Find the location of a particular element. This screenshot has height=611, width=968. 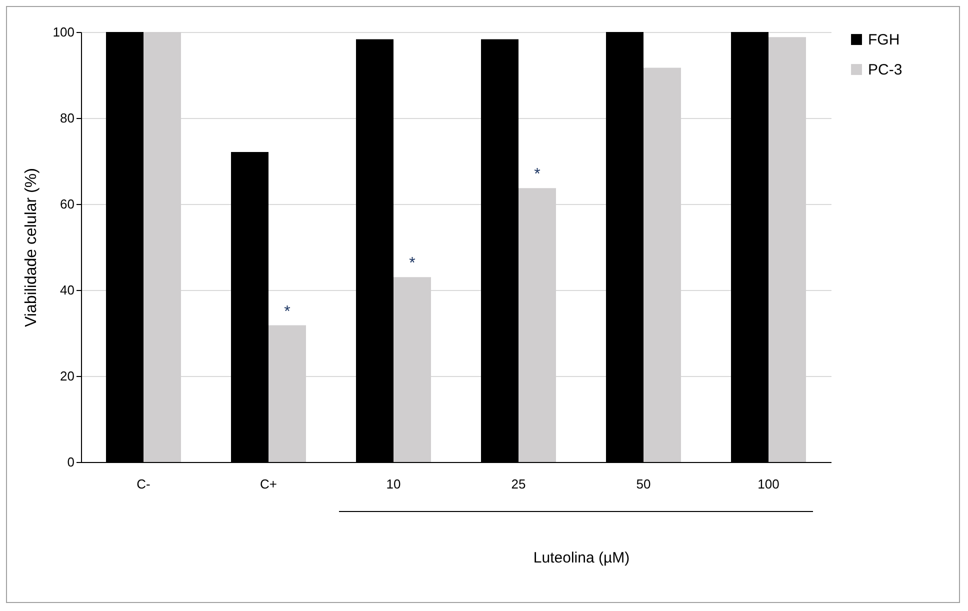

x-axis-title: Luteolina (µM) is located at coordinates (581, 558).